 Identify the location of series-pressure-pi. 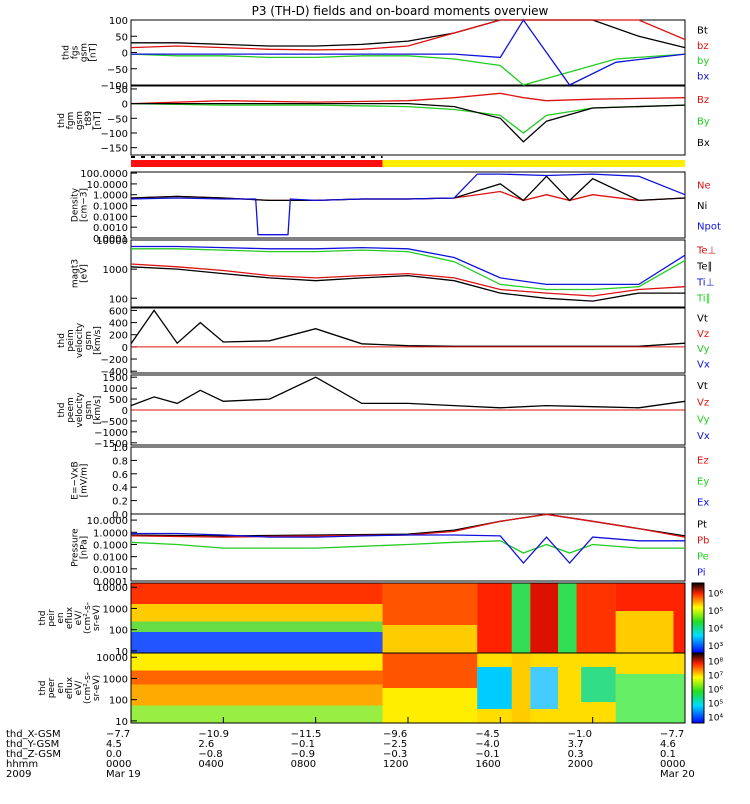
(408, 548).